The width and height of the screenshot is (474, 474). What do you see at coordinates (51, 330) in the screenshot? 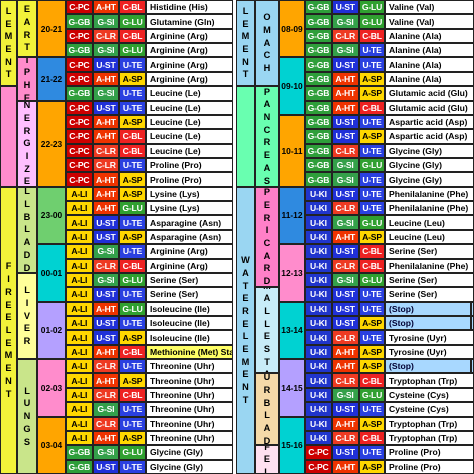
I see `left-time-slot: 01-02` at bounding box center [51, 330].